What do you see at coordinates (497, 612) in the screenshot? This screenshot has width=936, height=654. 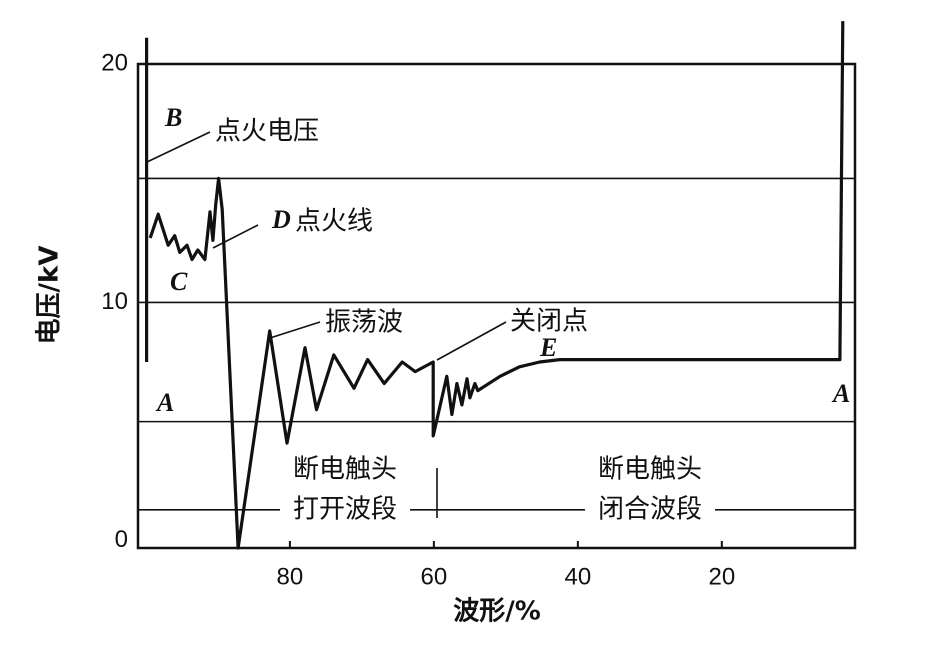 I see `x-axis-label: 波形/%` at bounding box center [497, 612].